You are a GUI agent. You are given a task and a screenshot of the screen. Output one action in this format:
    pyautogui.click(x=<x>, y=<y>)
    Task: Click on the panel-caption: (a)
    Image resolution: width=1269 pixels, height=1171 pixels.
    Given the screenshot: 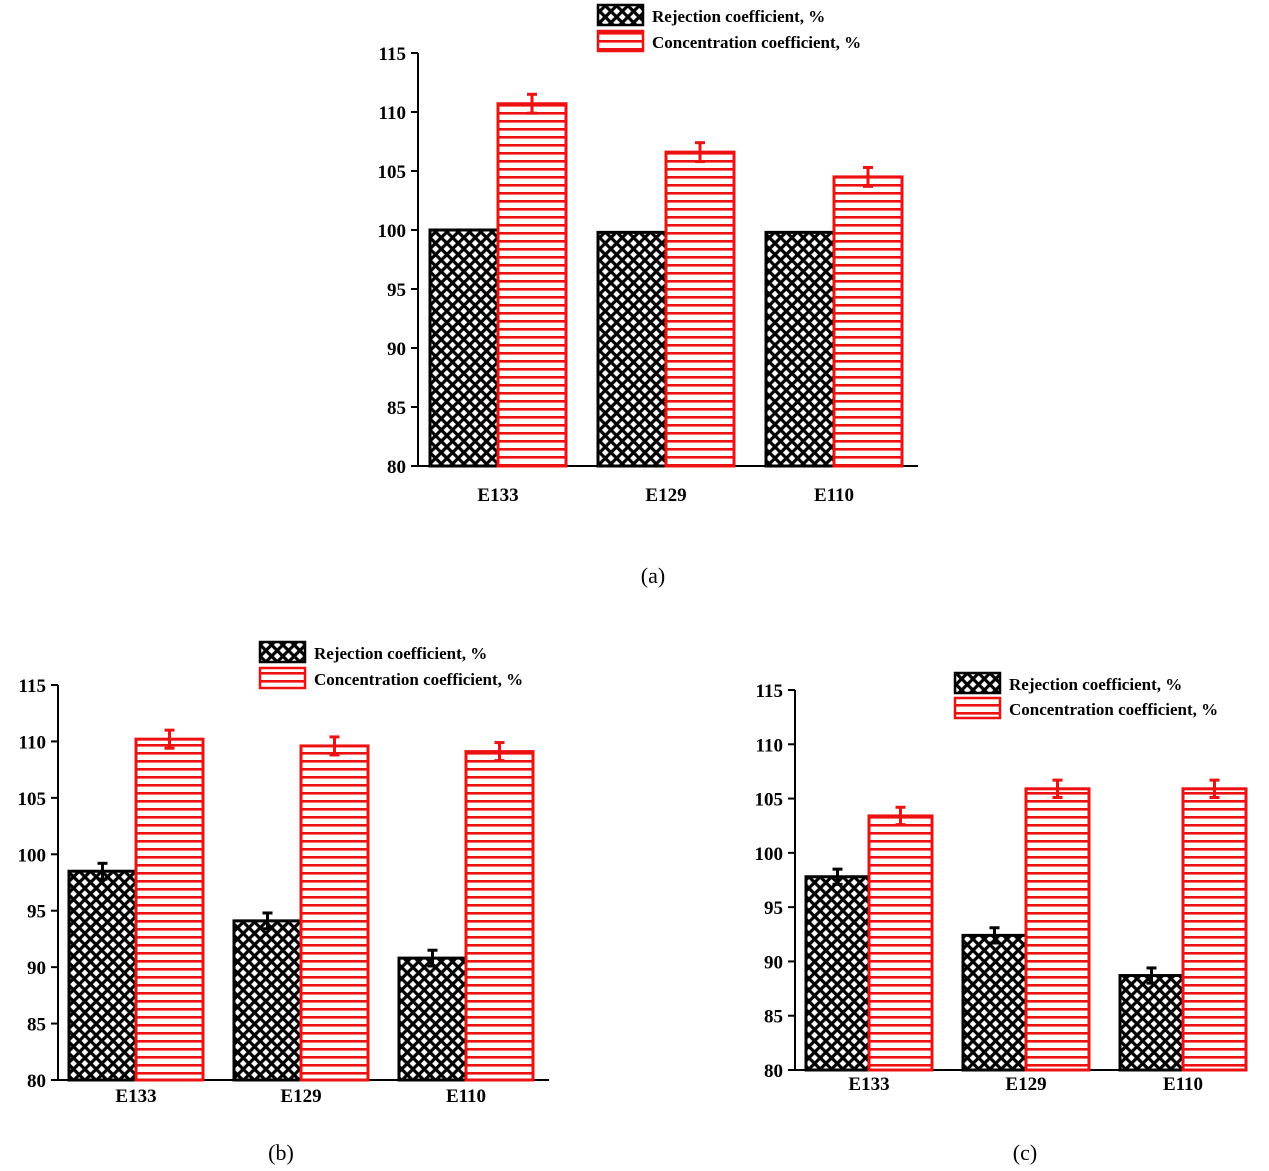 What is the action you would take?
    pyautogui.click(x=653, y=575)
    